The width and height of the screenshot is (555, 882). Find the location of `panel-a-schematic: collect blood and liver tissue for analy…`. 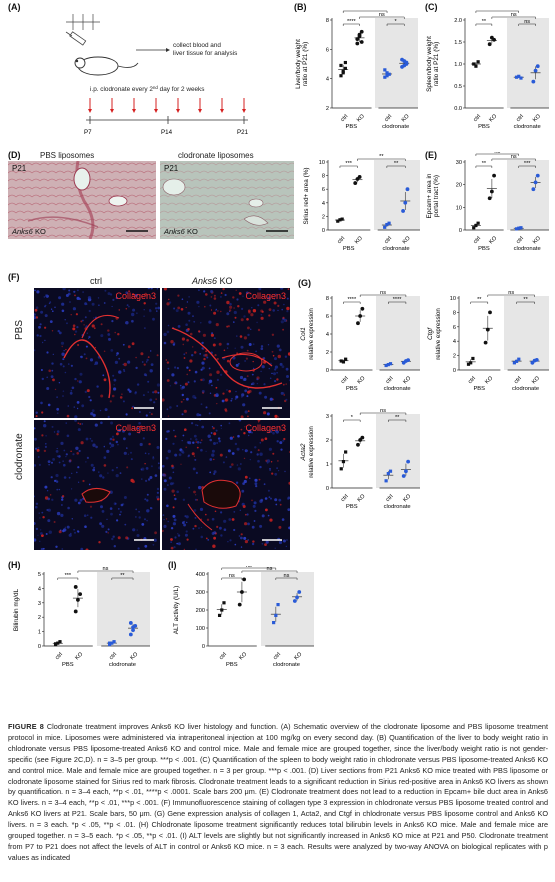

panel-a-schematic: collect blood and liver tissue for analy… is located at coordinates (157, 75).